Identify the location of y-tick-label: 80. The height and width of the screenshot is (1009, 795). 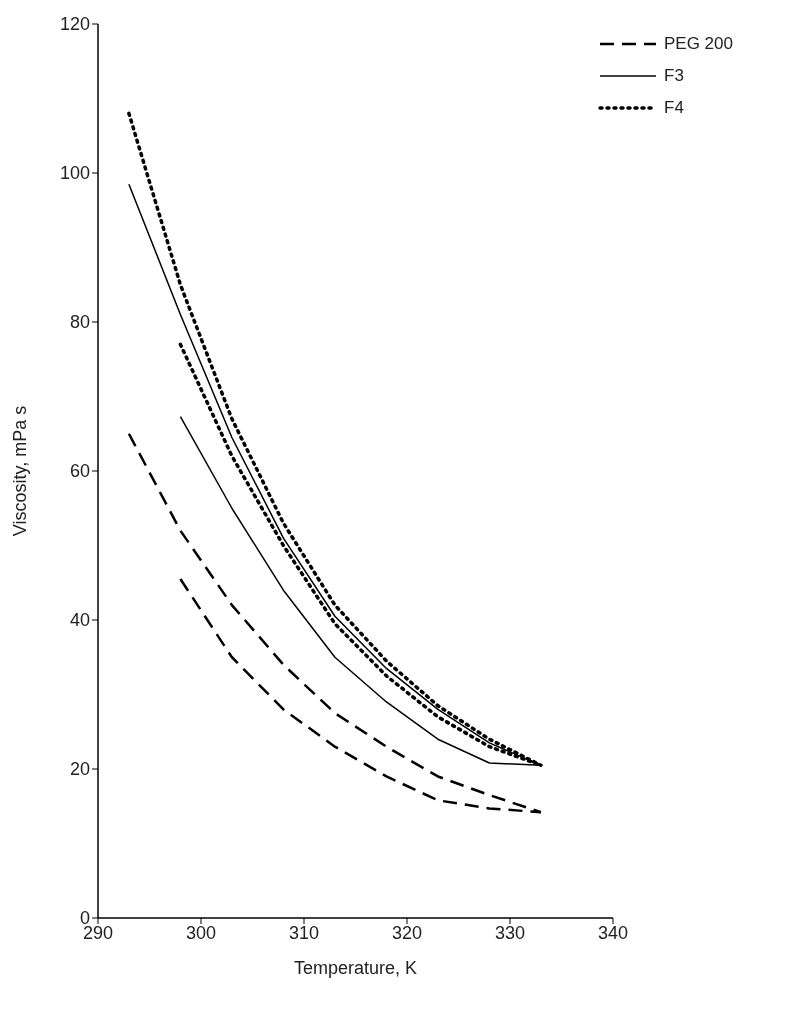
(79, 322).